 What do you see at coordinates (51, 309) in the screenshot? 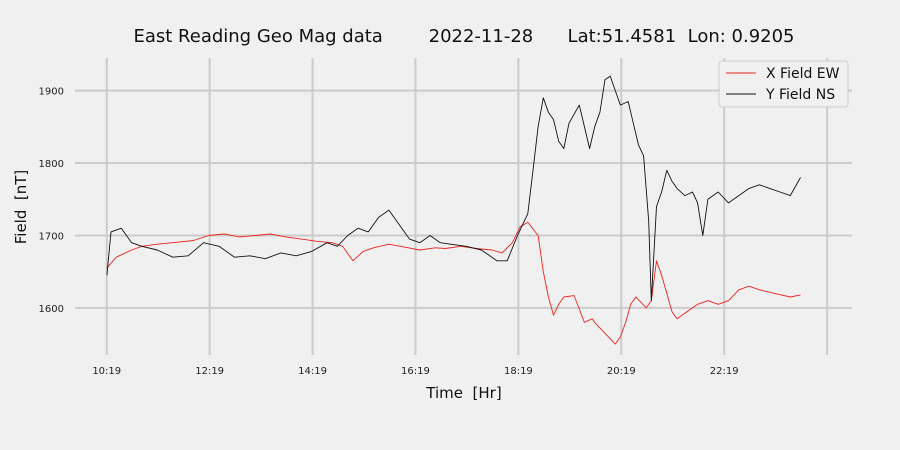
I see `y-tick-label: 1600` at bounding box center [51, 309].